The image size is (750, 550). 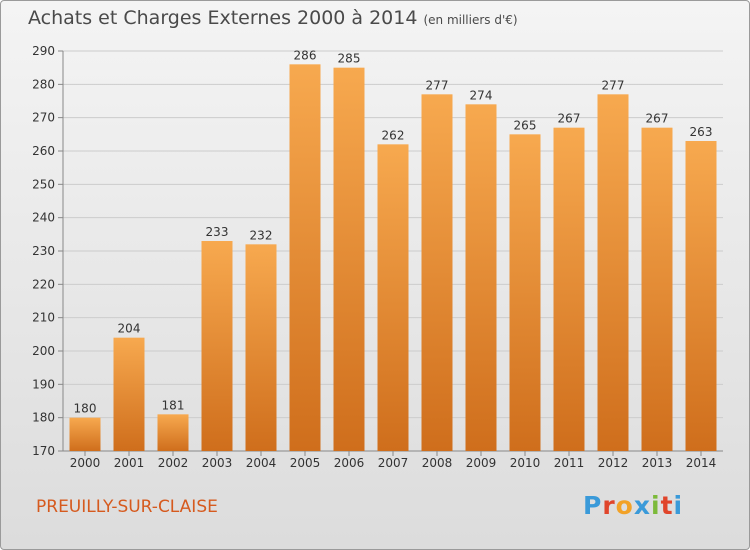 What do you see at coordinates (129, 329) in the screenshot?
I see `value-label: 204` at bounding box center [129, 329].